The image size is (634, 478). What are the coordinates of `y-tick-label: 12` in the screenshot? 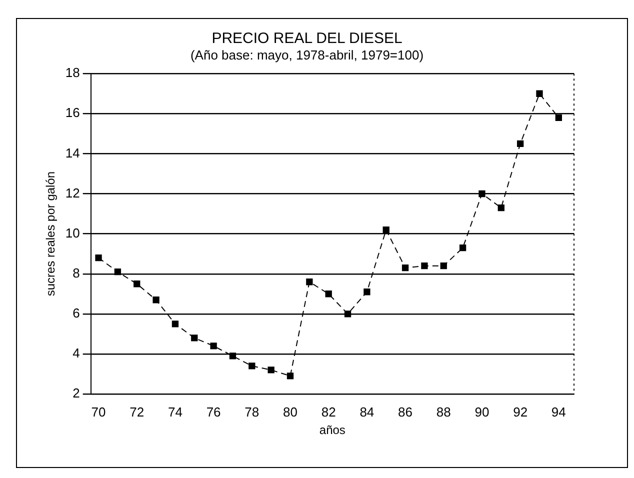 It's located at (72, 192).